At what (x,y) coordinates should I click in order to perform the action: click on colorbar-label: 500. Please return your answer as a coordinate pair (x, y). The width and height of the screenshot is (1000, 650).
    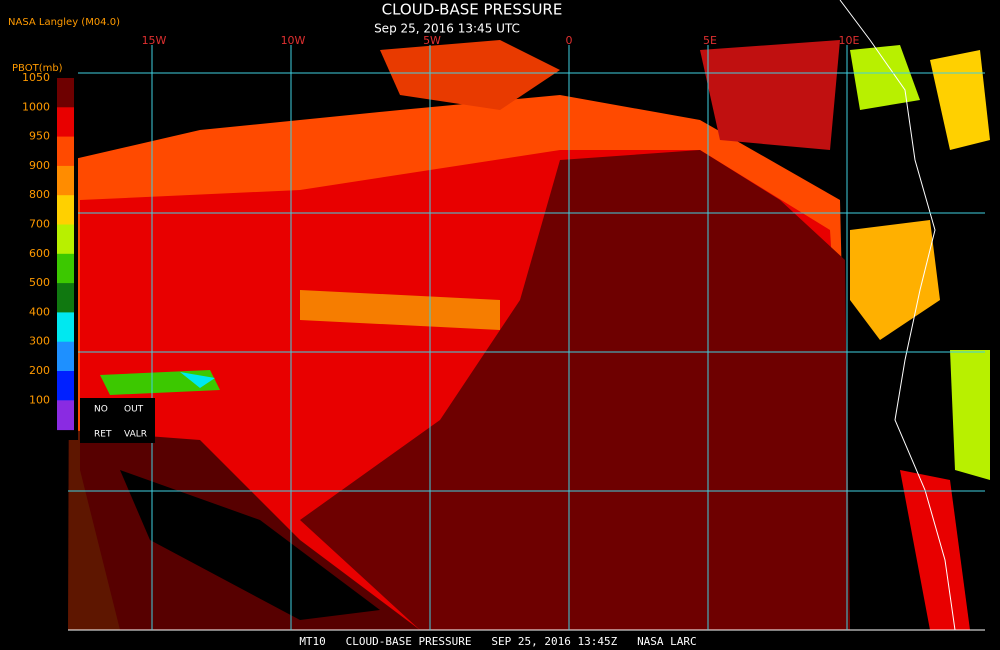
    Looking at the image, I should click on (39, 282).